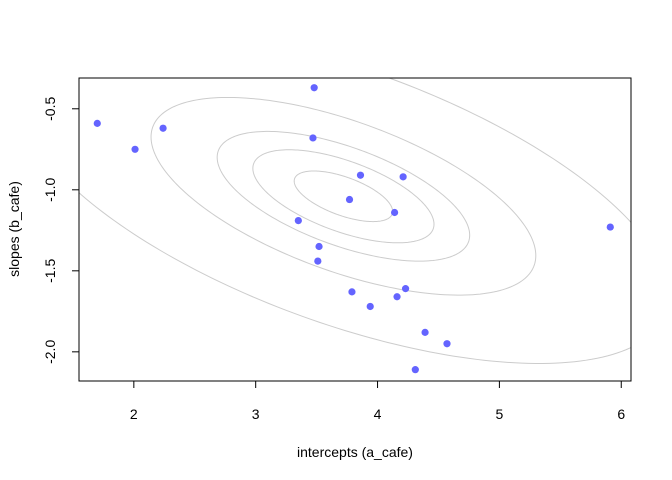 The width and height of the screenshot is (672, 480). Describe the element at coordinates (355, 452) in the screenshot. I see `x-axis-title: intercepts (a_cafe)` at that location.